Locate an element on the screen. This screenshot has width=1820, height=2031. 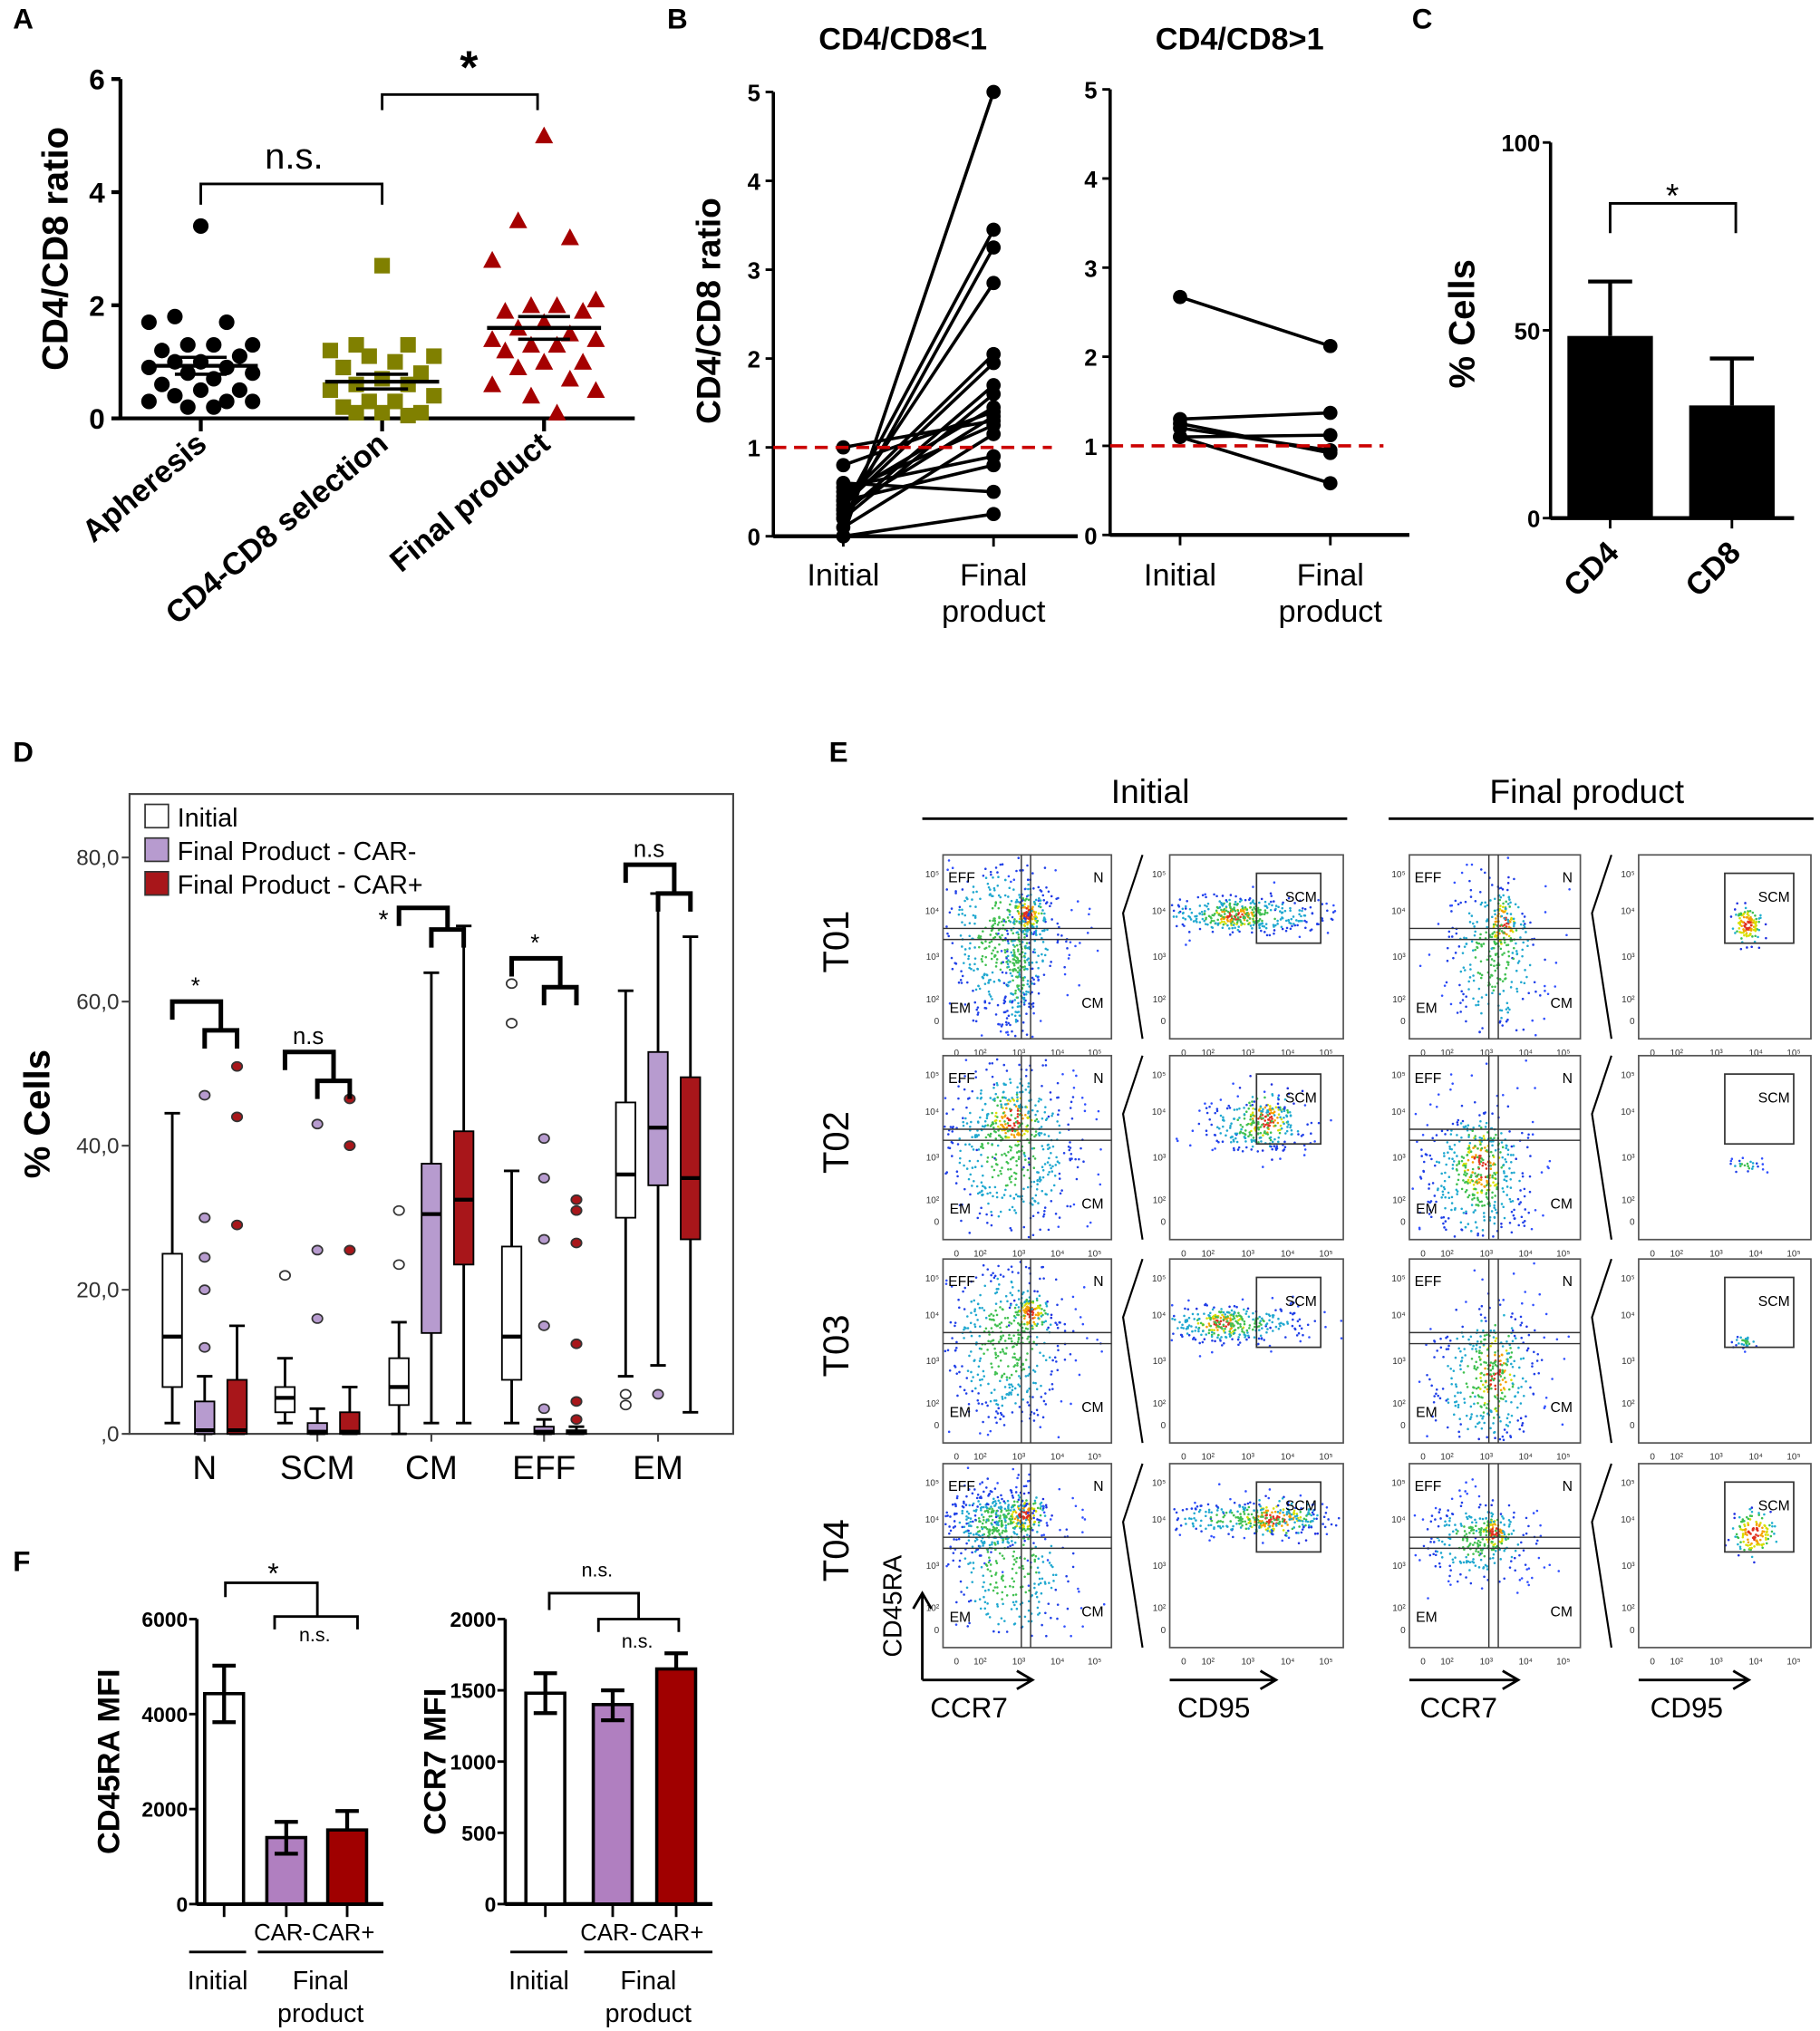
density-events is located at coordinates (1253, 913).